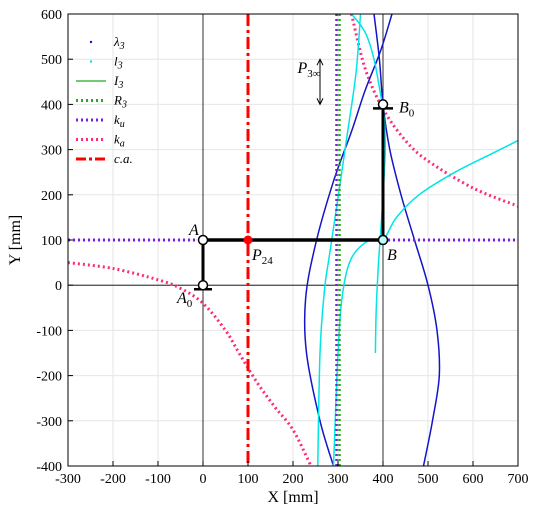 The image size is (550, 522). What do you see at coordinates (262, 257) in the screenshot?
I see `label-p24: P24` at bounding box center [262, 257].